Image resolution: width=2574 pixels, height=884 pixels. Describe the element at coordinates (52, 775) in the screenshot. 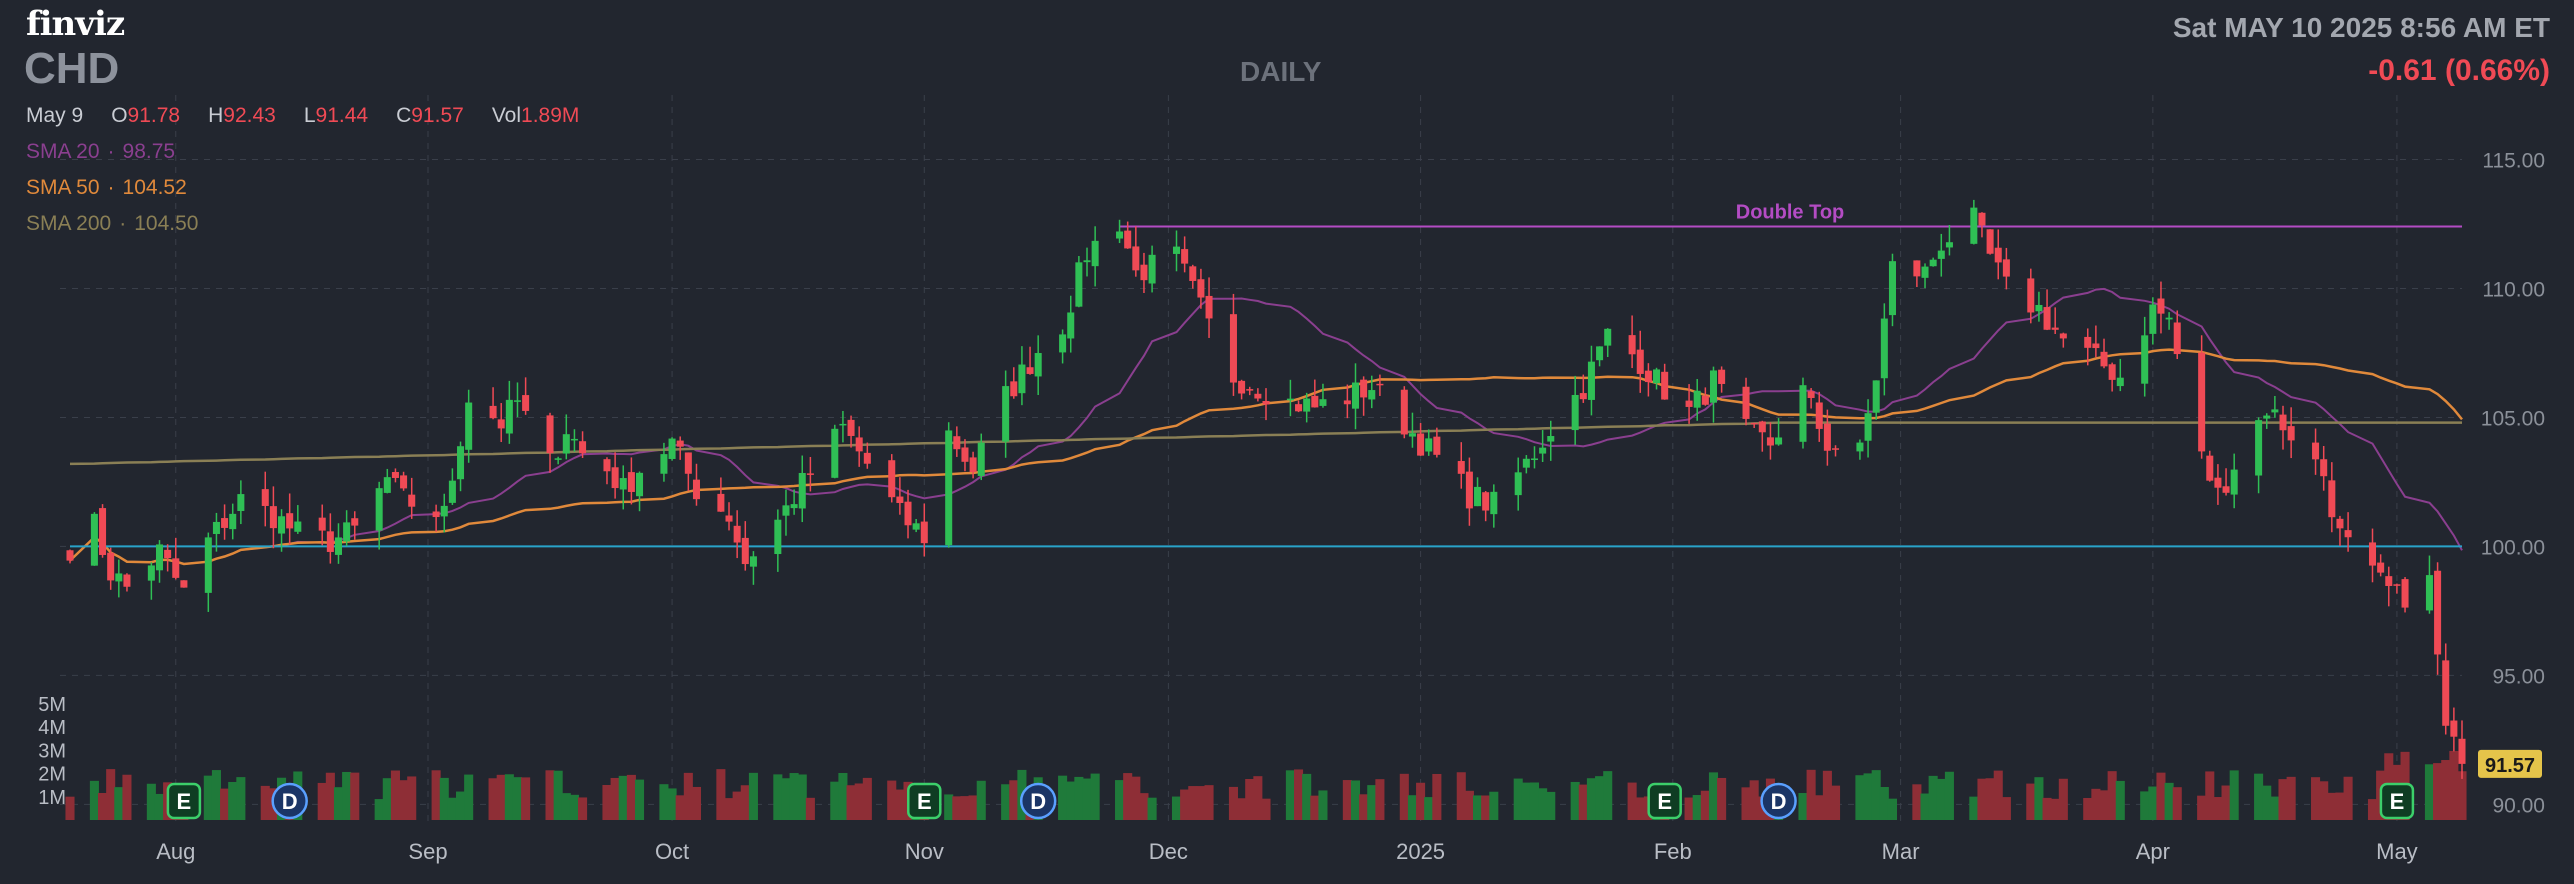

I see `volume-tick-label: 2M` at that location.